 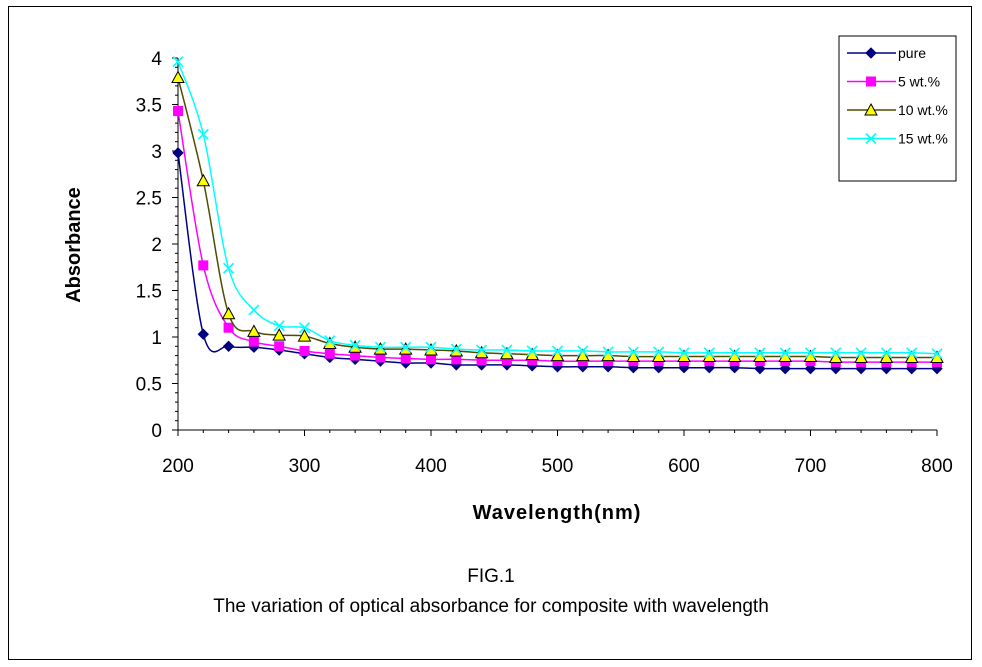 I want to click on y-tick-label: 1.5, so click(x=149, y=292).